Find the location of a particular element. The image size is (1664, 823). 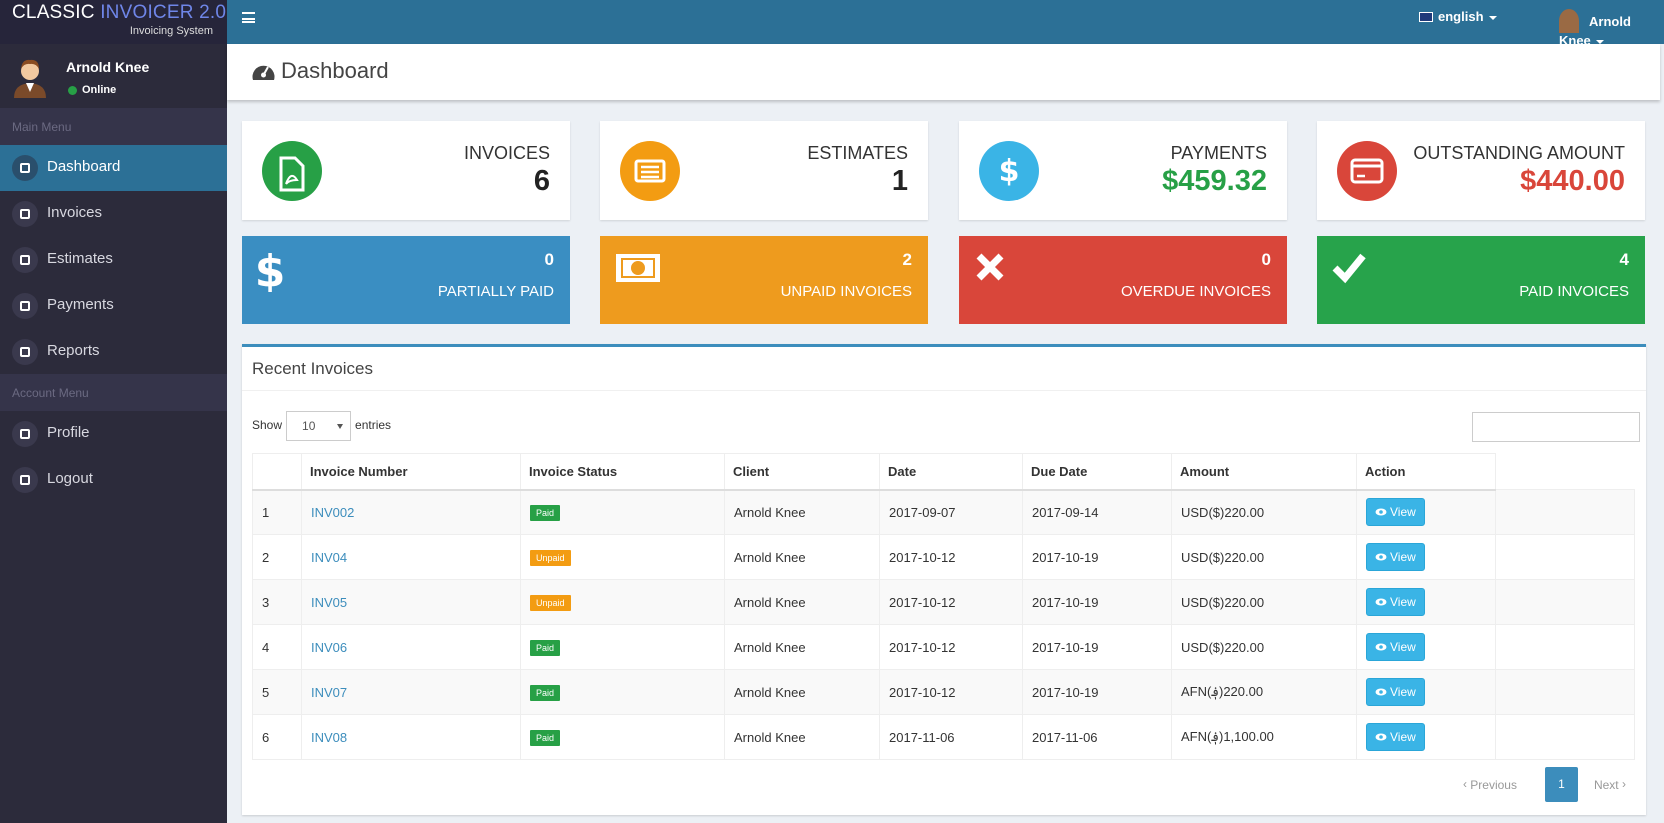

prev: ‹ Previous is located at coordinates (1489, 784).